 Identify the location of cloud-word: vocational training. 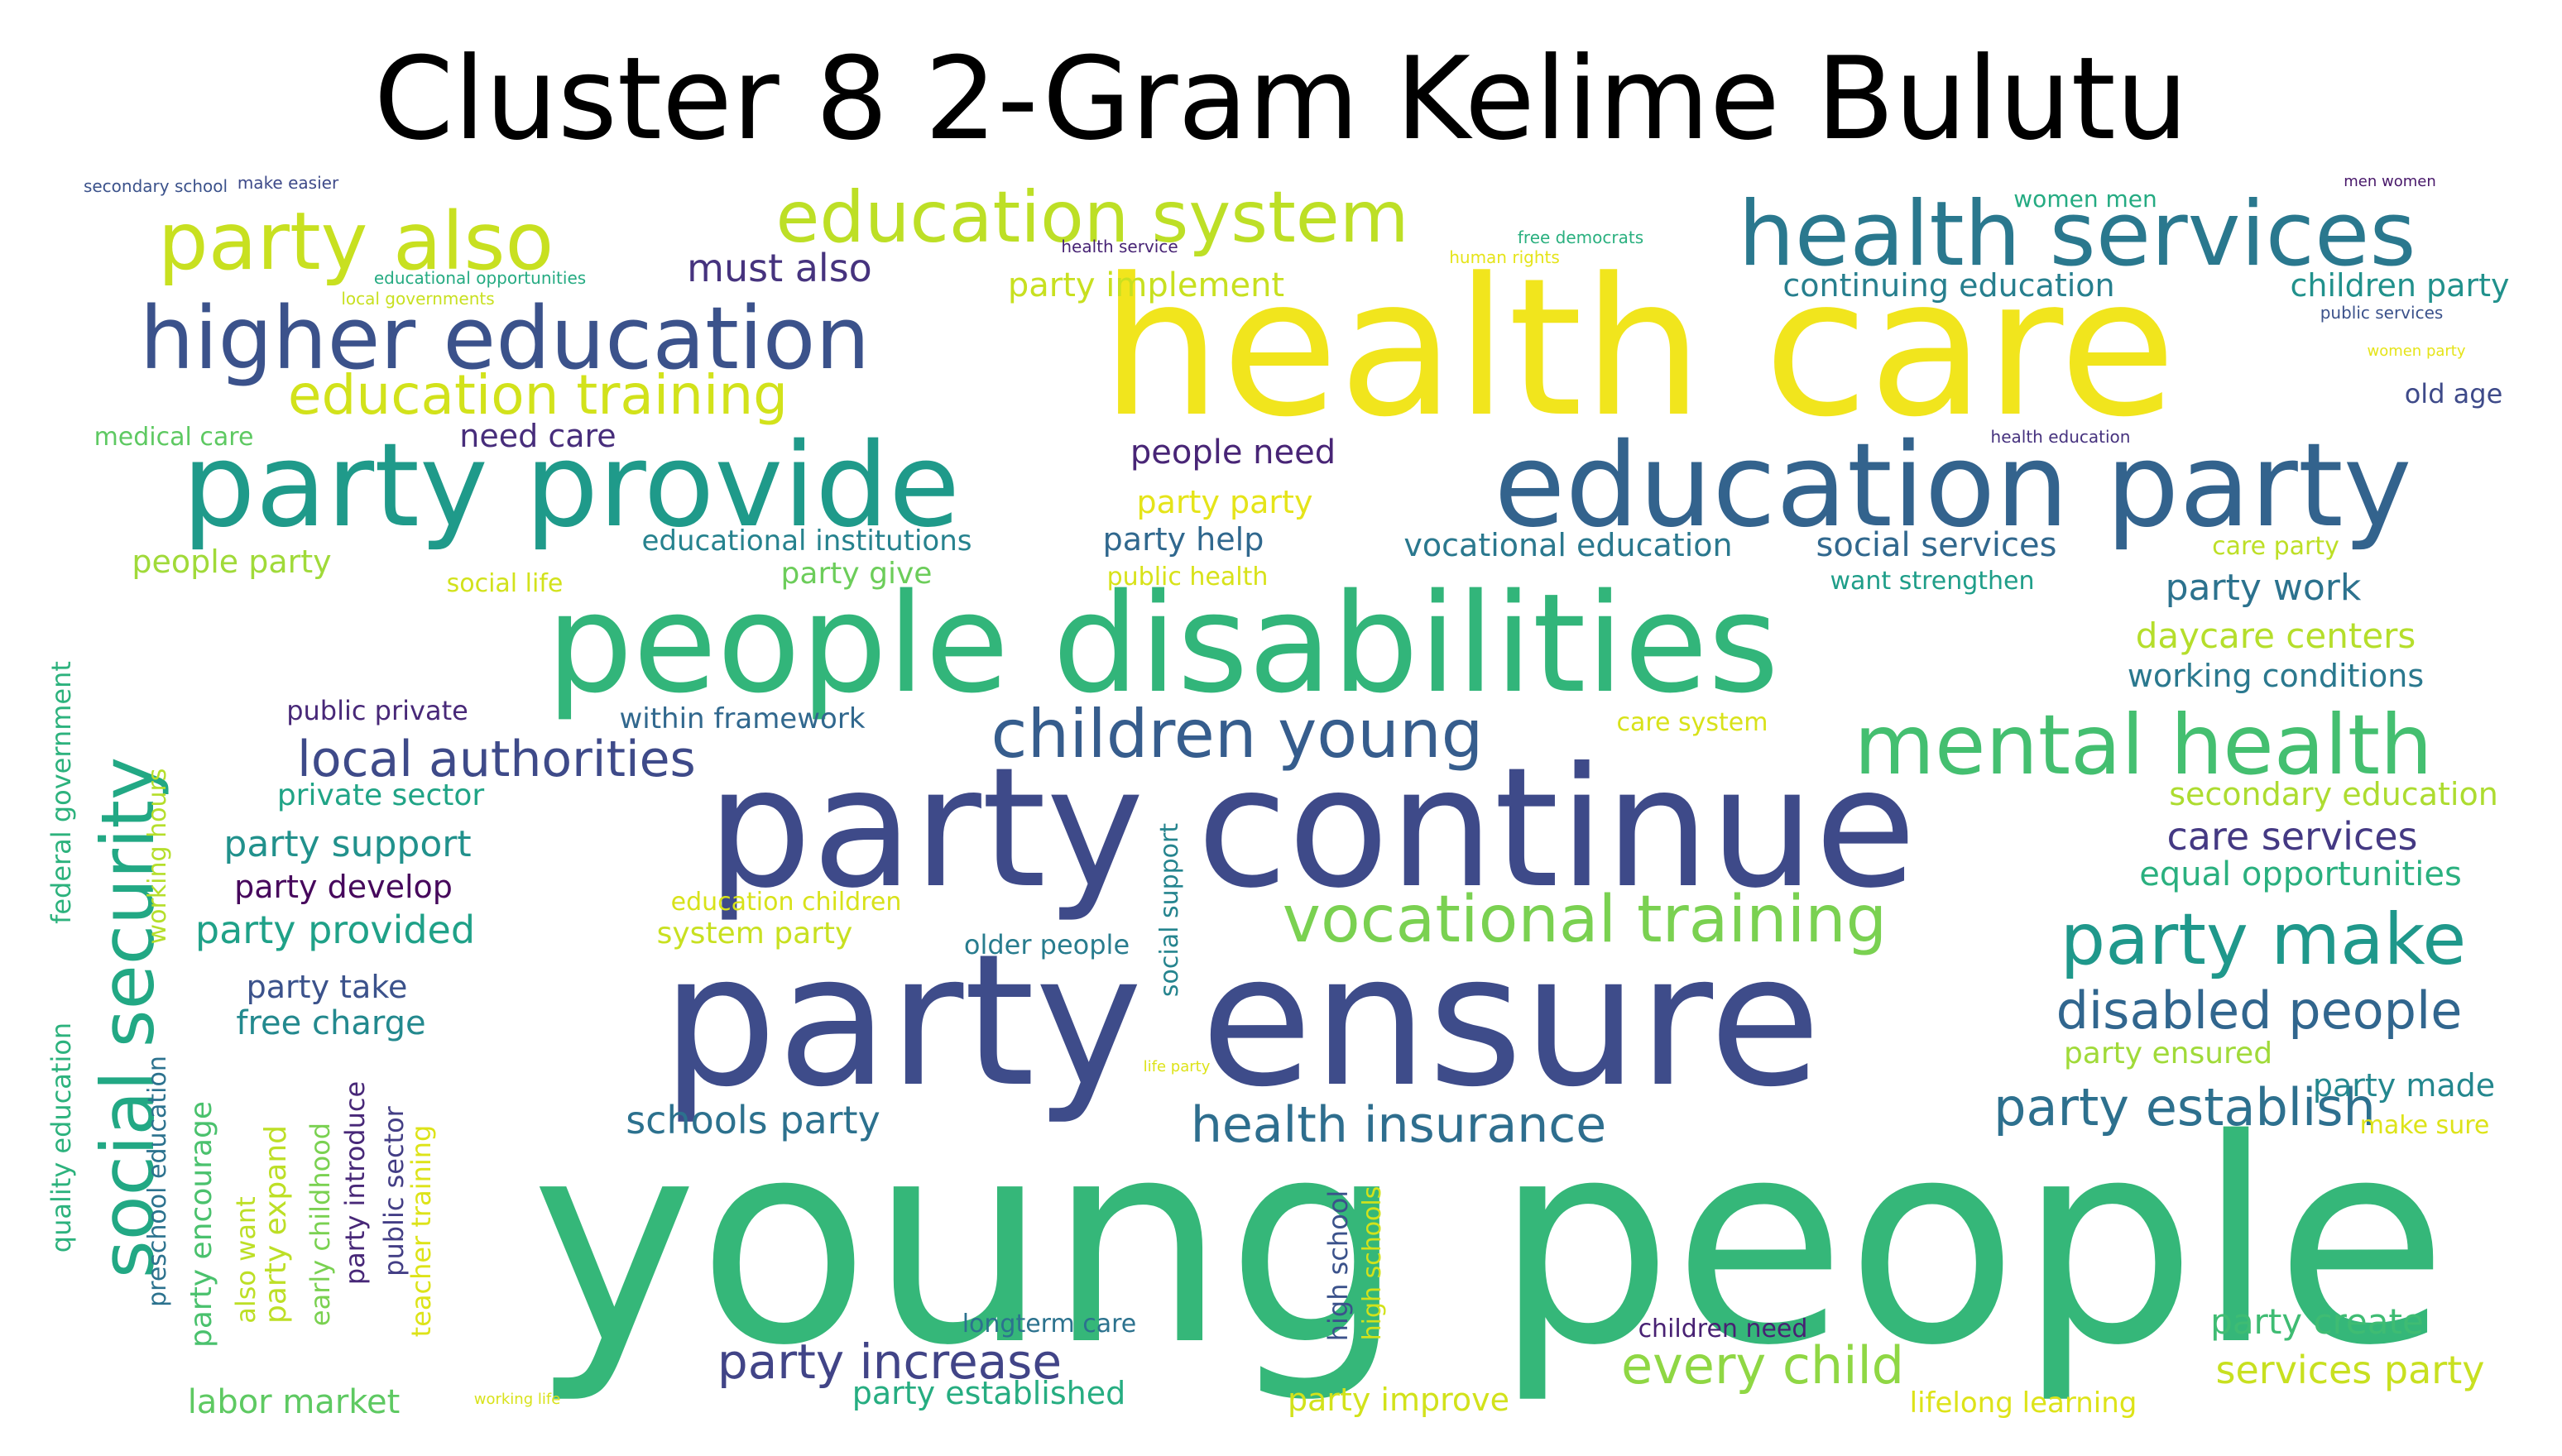
(1585, 920).